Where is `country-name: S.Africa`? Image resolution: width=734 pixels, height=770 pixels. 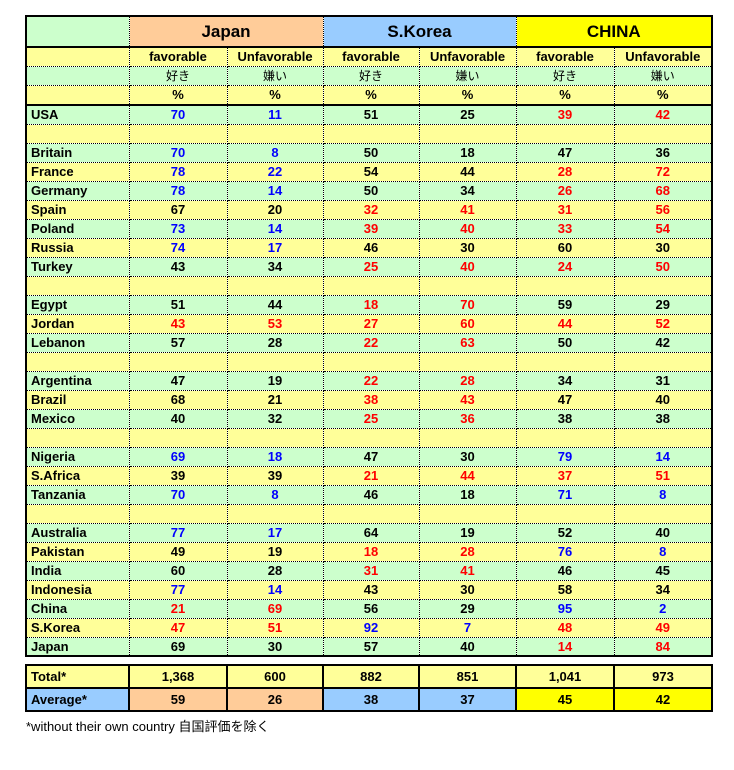
country-name: S.Africa is located at coordinates (77, 475).